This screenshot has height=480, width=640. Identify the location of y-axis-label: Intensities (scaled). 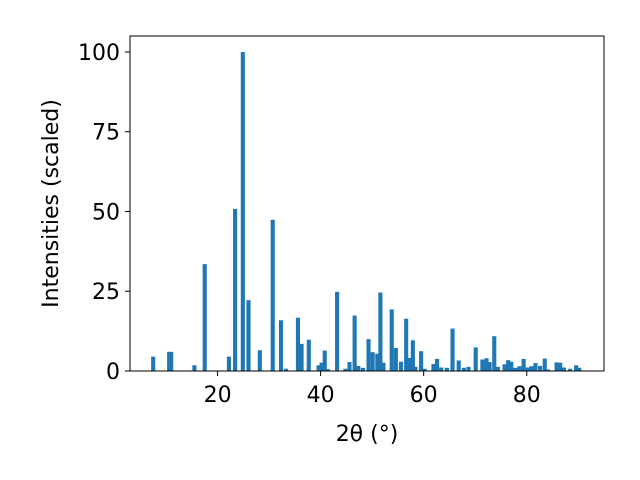
(51, 203).